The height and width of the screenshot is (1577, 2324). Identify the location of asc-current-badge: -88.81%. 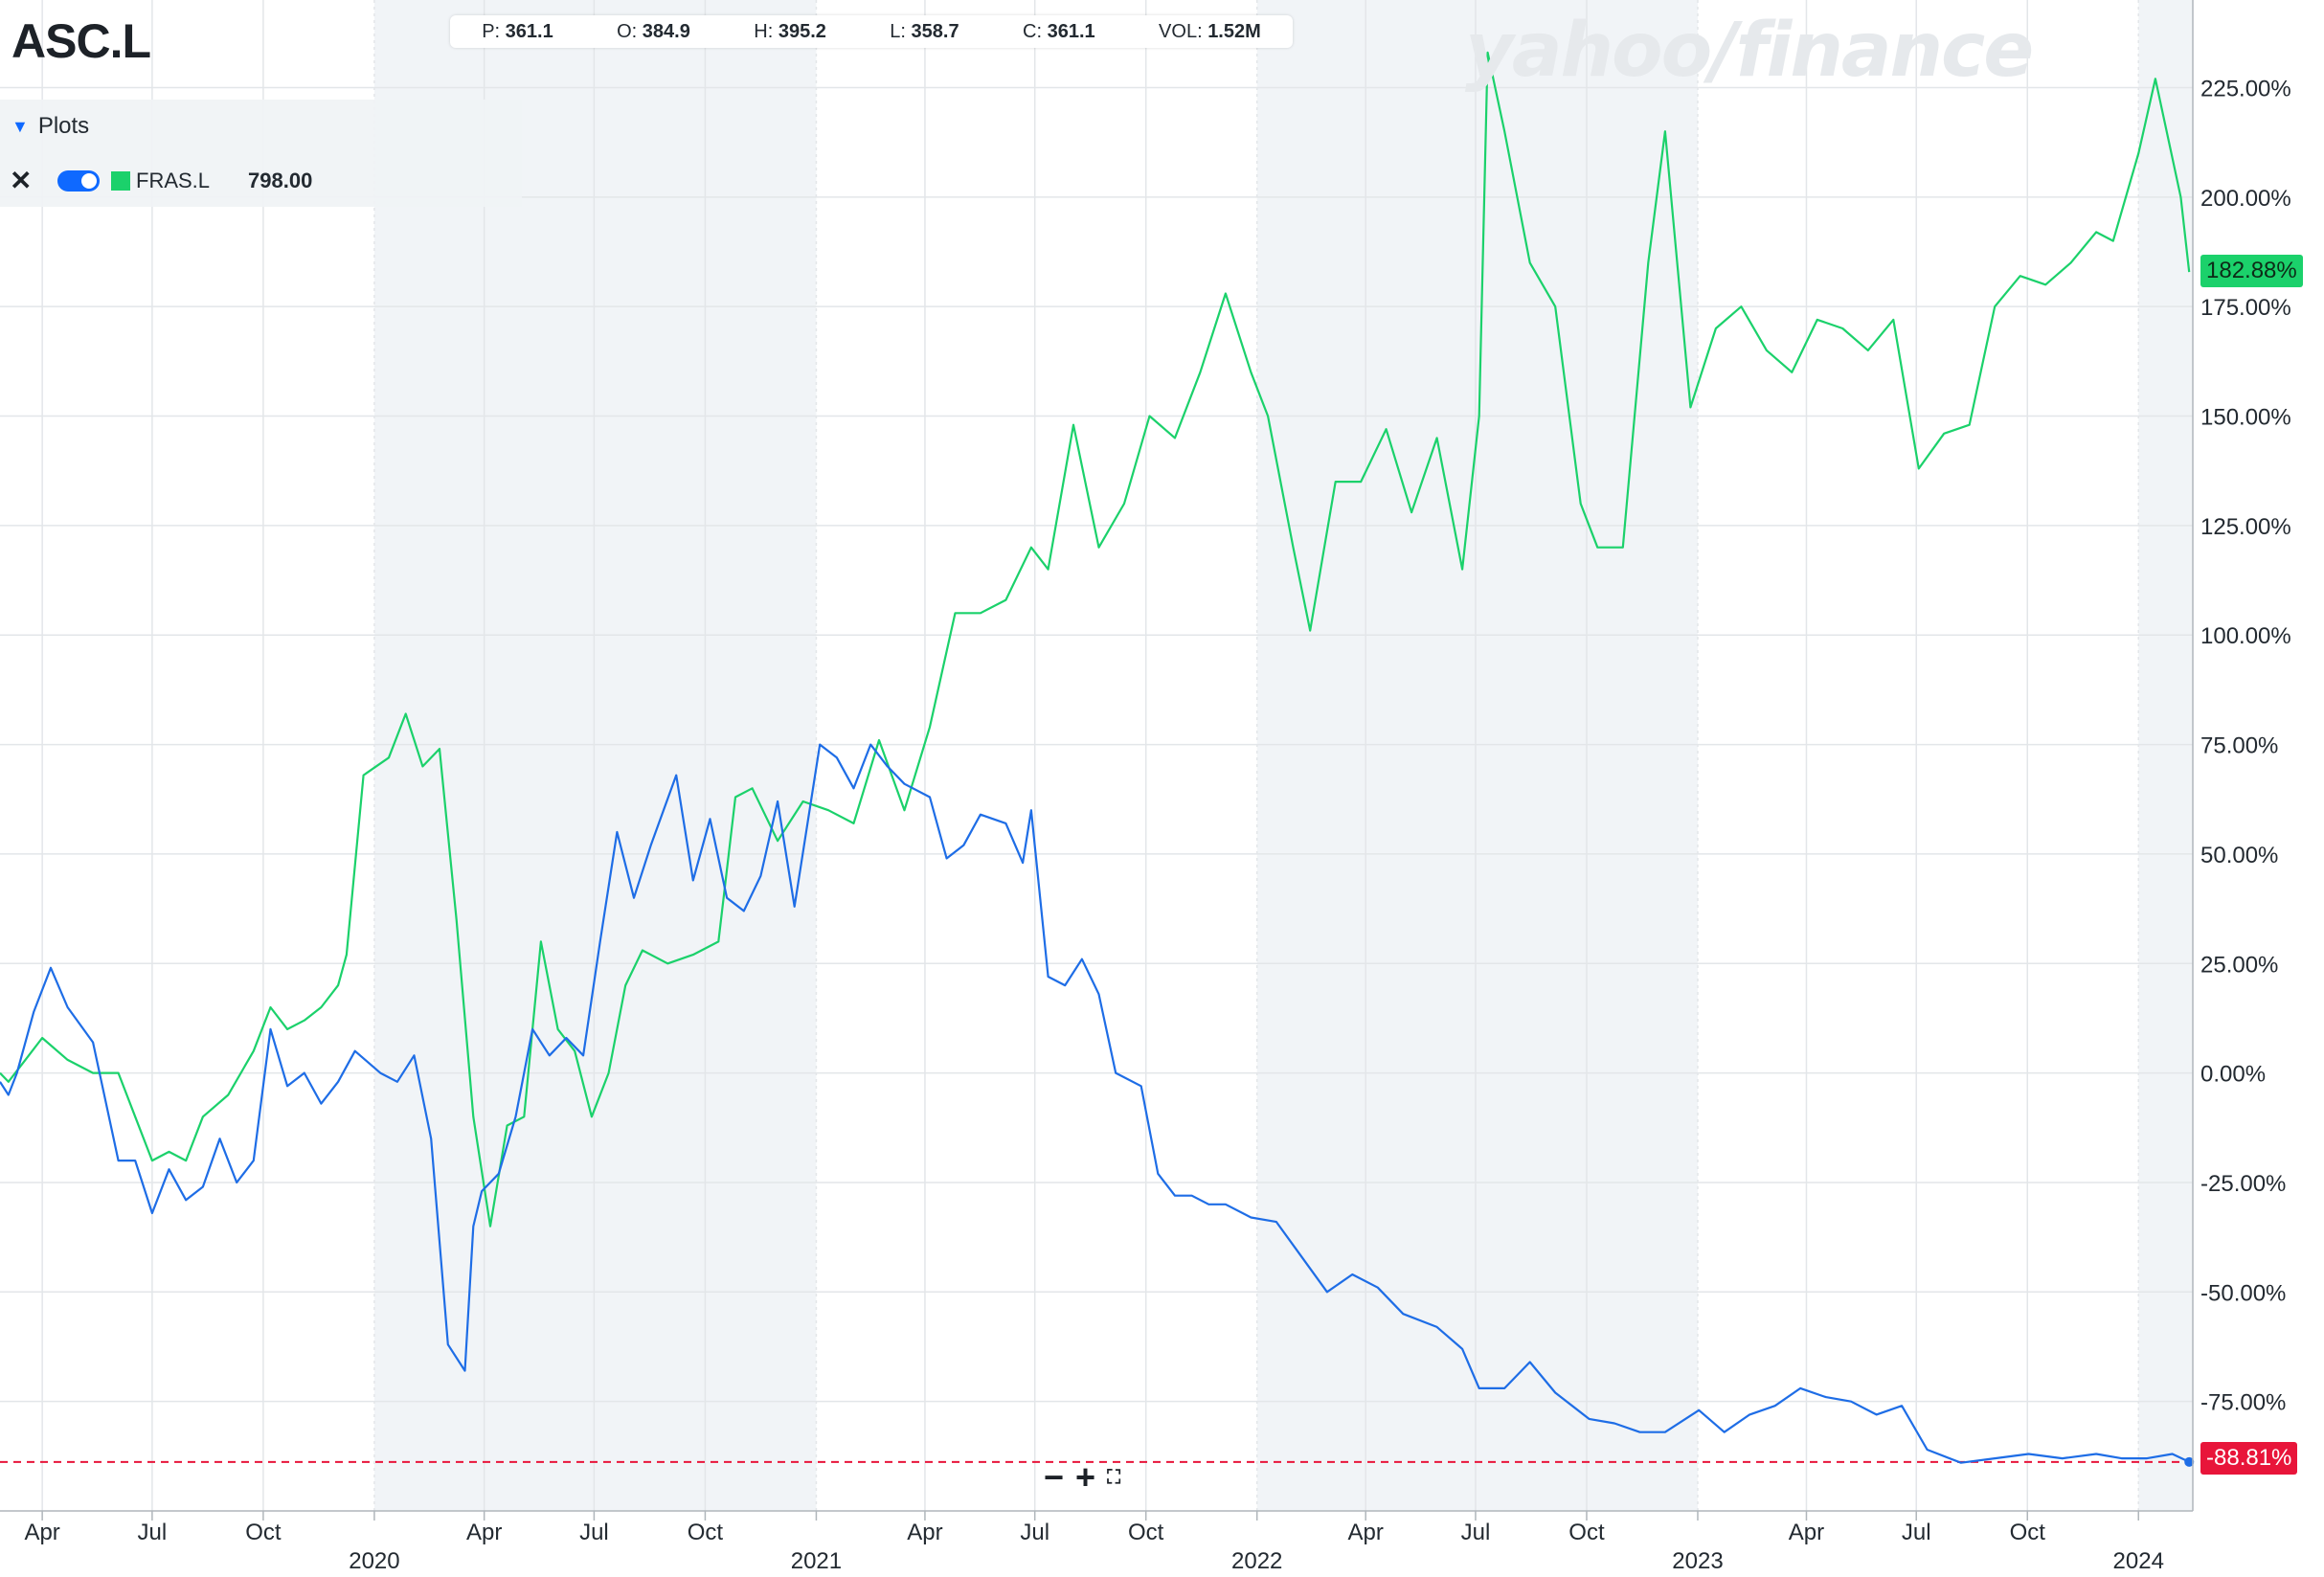
(2249, 1459).